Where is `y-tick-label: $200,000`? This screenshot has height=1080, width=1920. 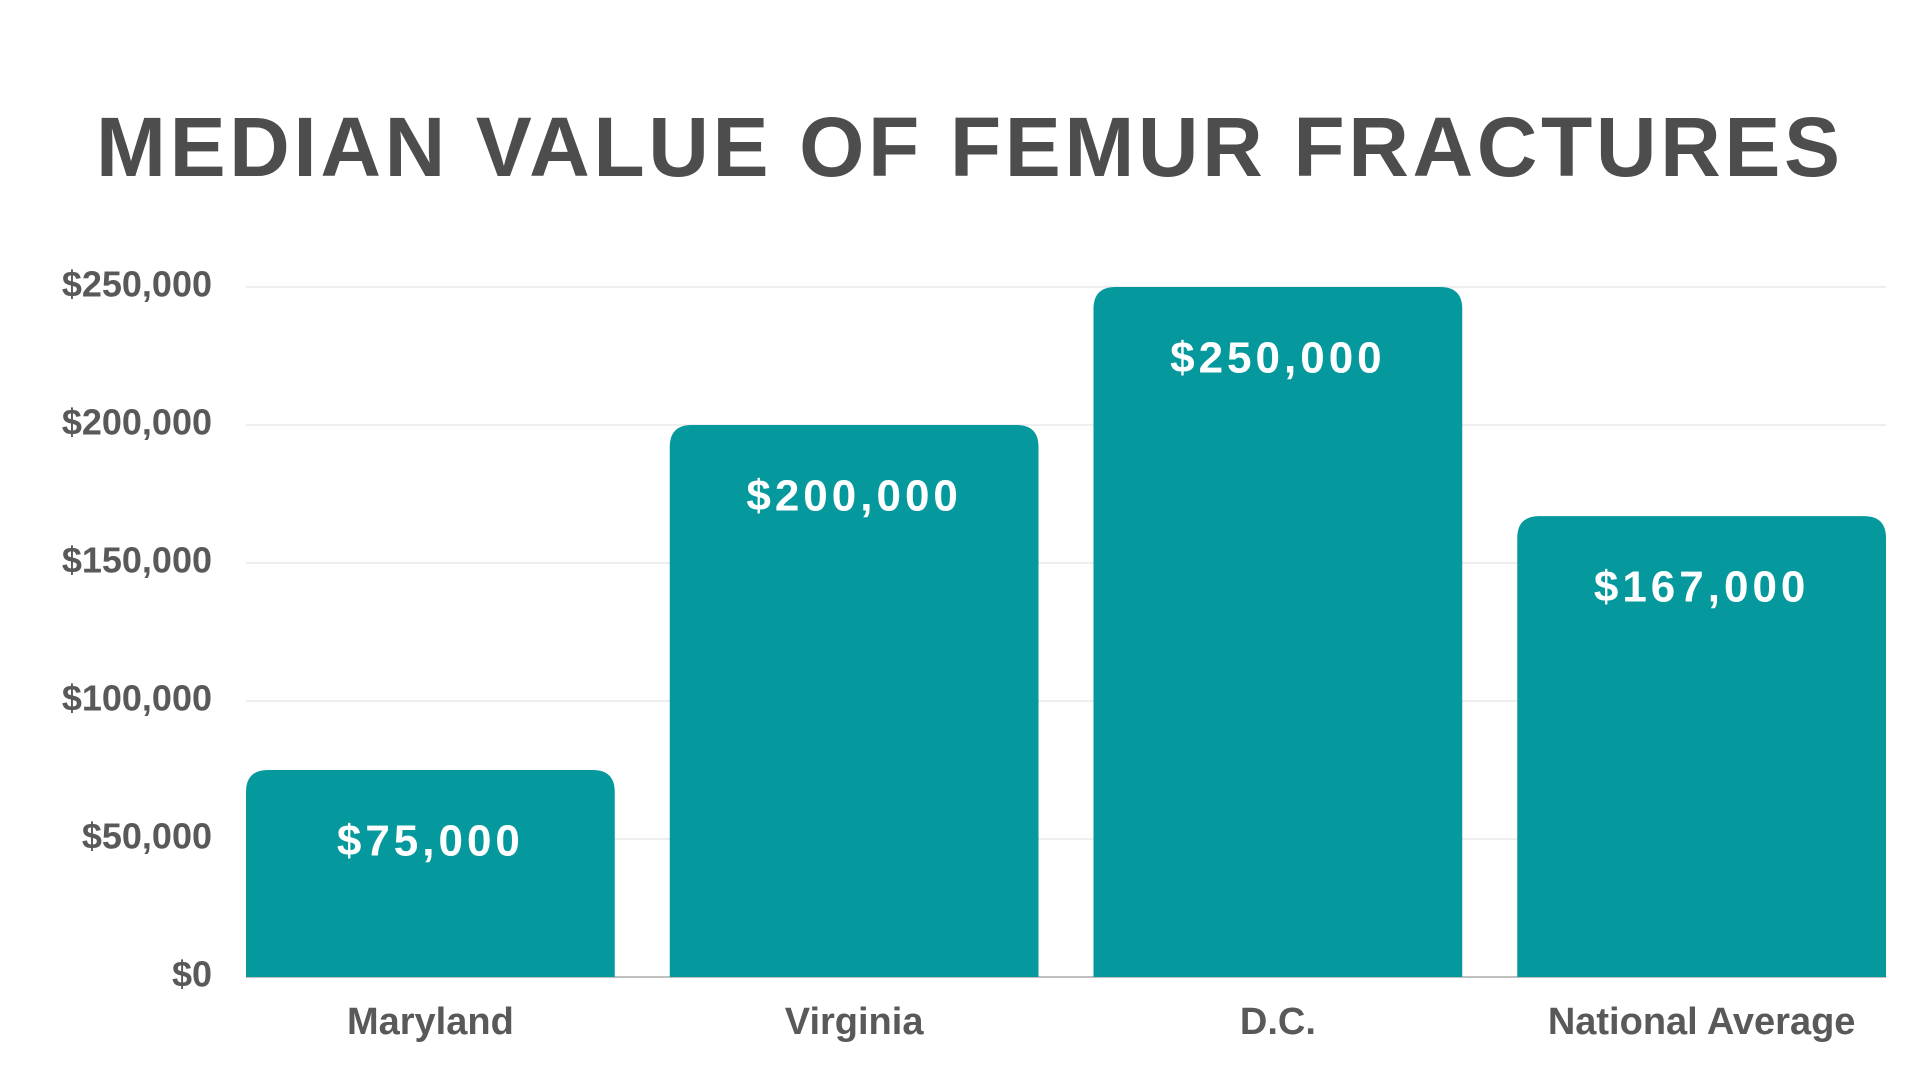 y-tick-label: $200,000 is located at coordinates (137, 422).